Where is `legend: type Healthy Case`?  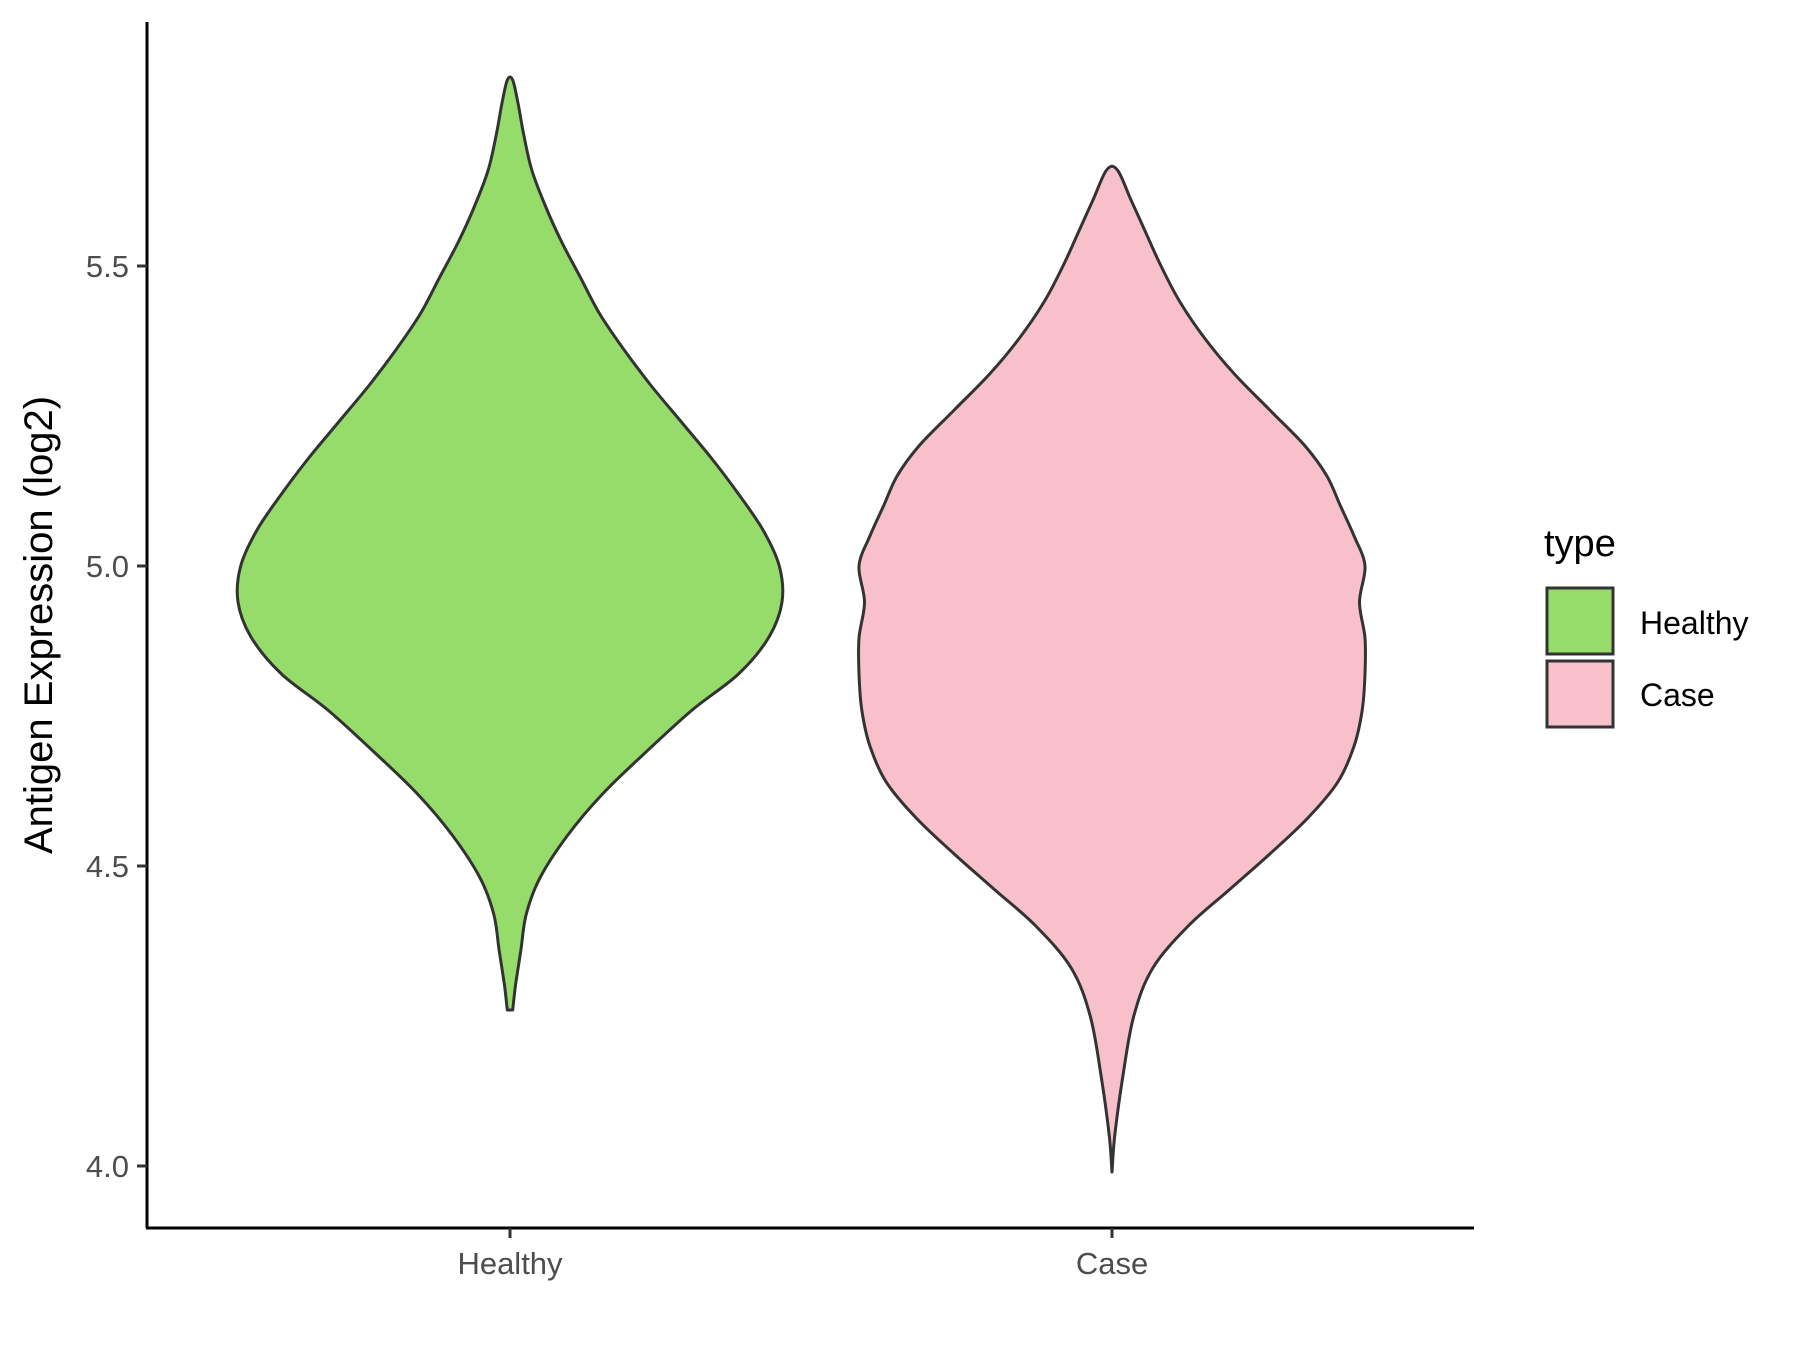 legend: type Healthy Case is located at coordinates (1646, 626).